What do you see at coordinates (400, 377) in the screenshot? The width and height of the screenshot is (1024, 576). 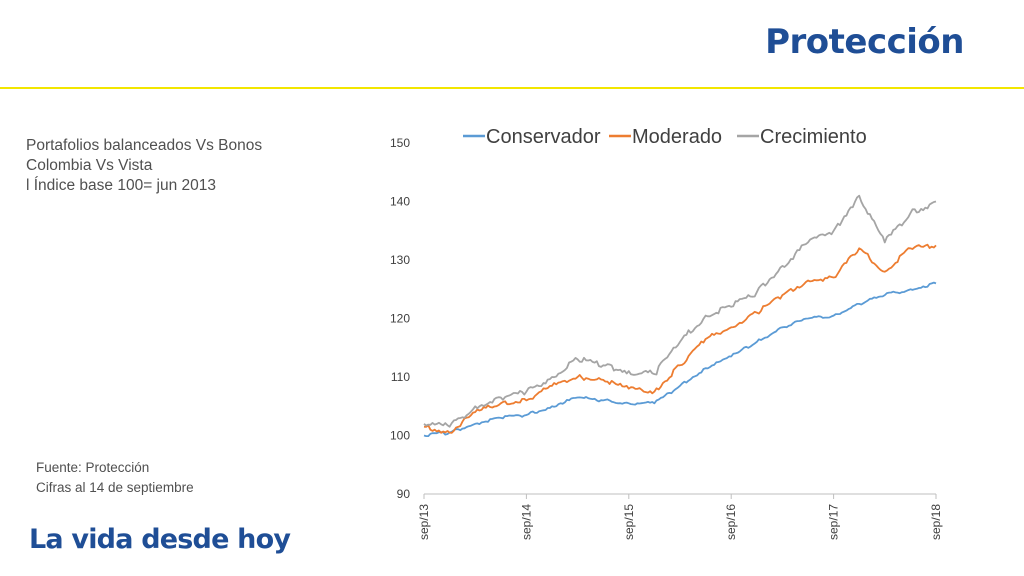 I see `y-tick-label: 110` at bounding box center [400, 377].